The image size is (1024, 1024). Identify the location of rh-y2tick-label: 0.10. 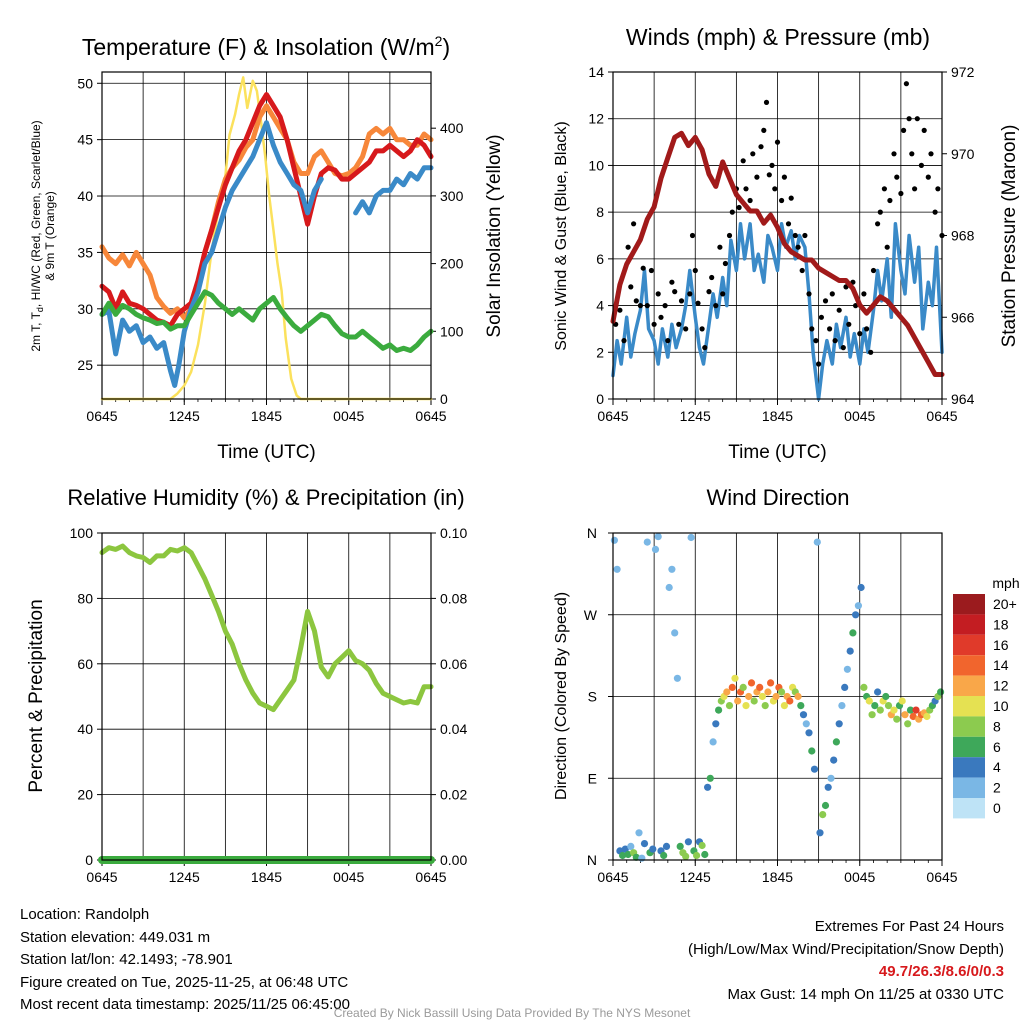
(453, 533).